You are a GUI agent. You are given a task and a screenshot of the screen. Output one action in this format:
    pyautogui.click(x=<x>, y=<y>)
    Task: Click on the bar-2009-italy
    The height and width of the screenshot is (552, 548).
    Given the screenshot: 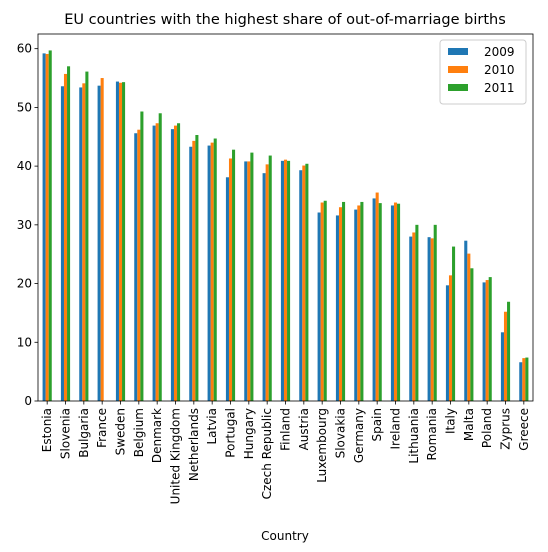 What is the action you would take?
    pyautogui.click(x=447, y=343)
    